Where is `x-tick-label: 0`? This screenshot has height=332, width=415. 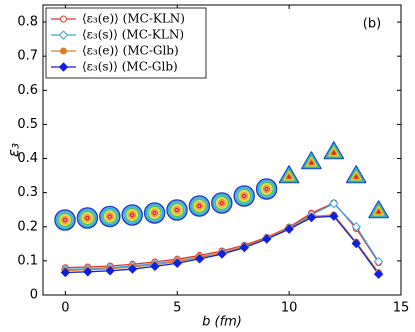 x-tick-label: 0 is located at coordinates (65, 308).